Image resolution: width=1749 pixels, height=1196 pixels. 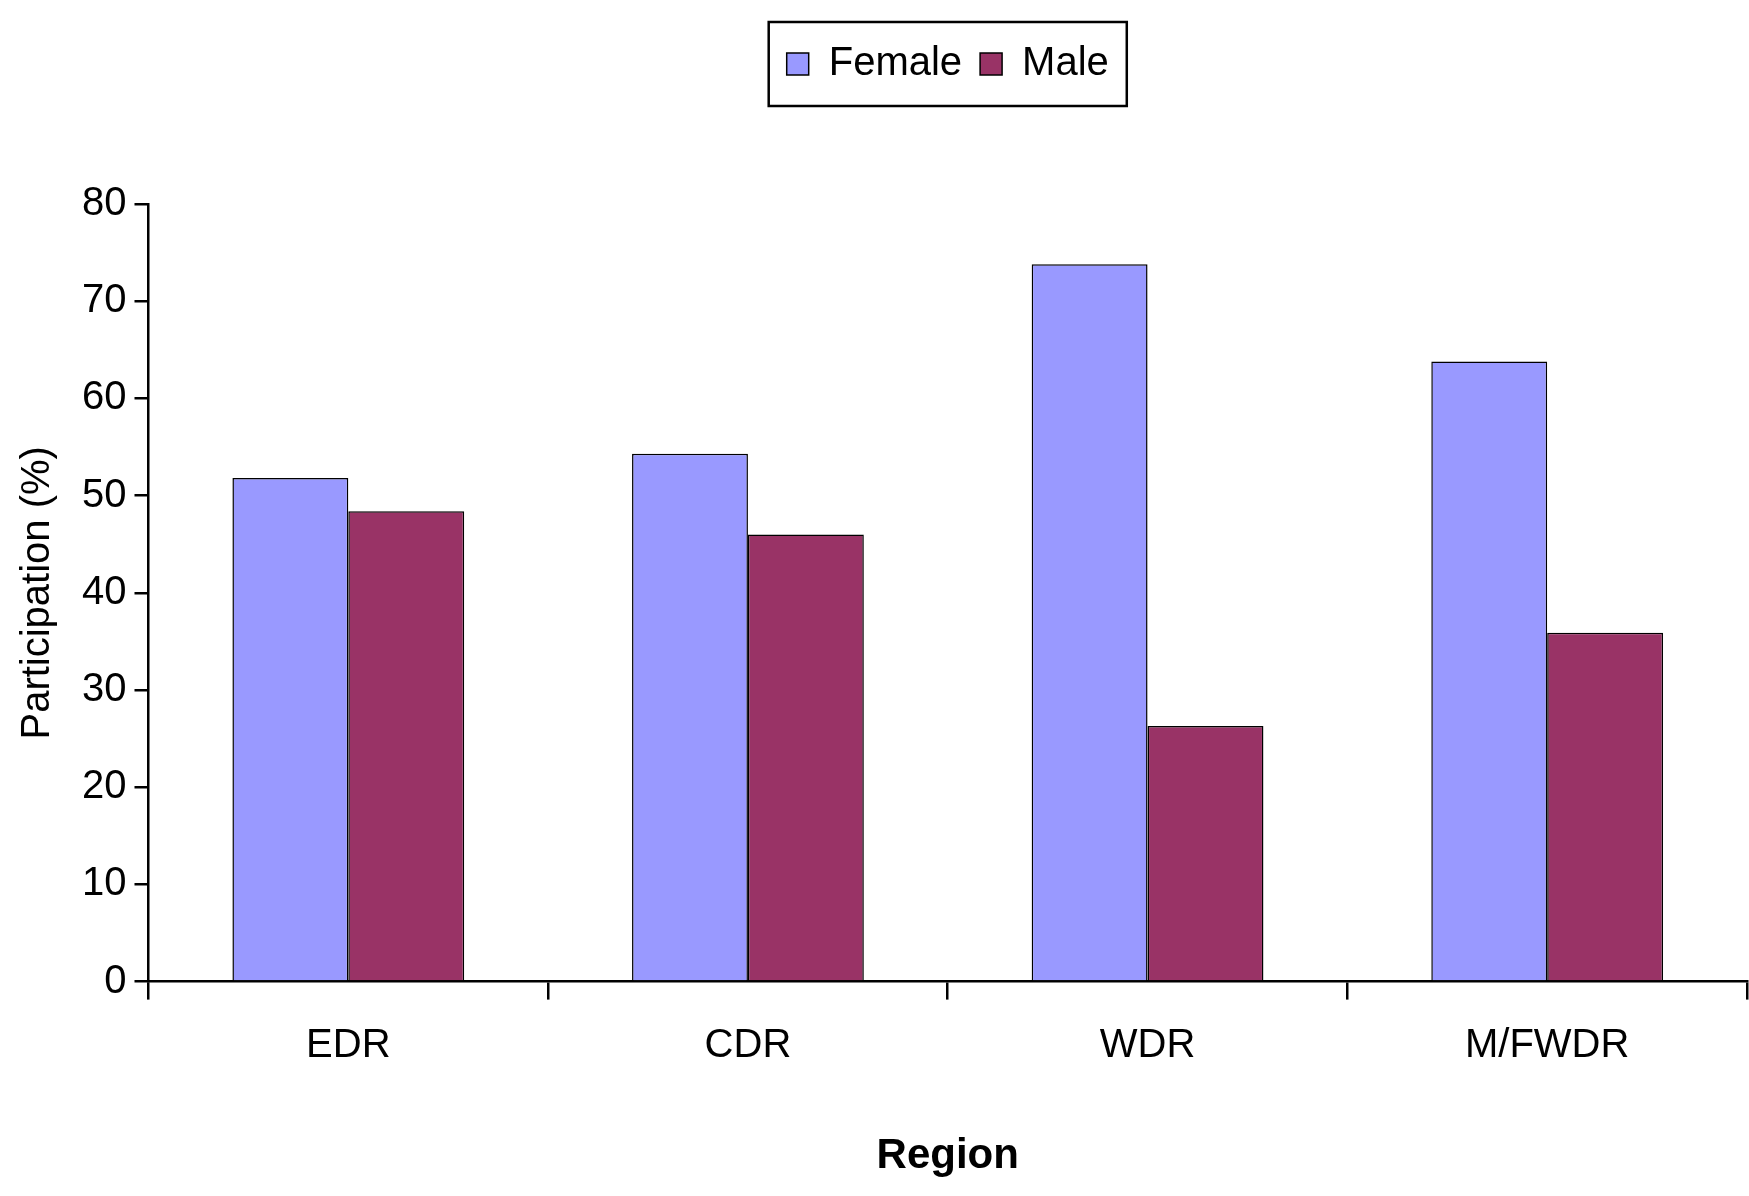 What do you see at coordinates (104, 298) in the screenshot?
I see `y-tick-label: 70` at bounding box center [104, 298].